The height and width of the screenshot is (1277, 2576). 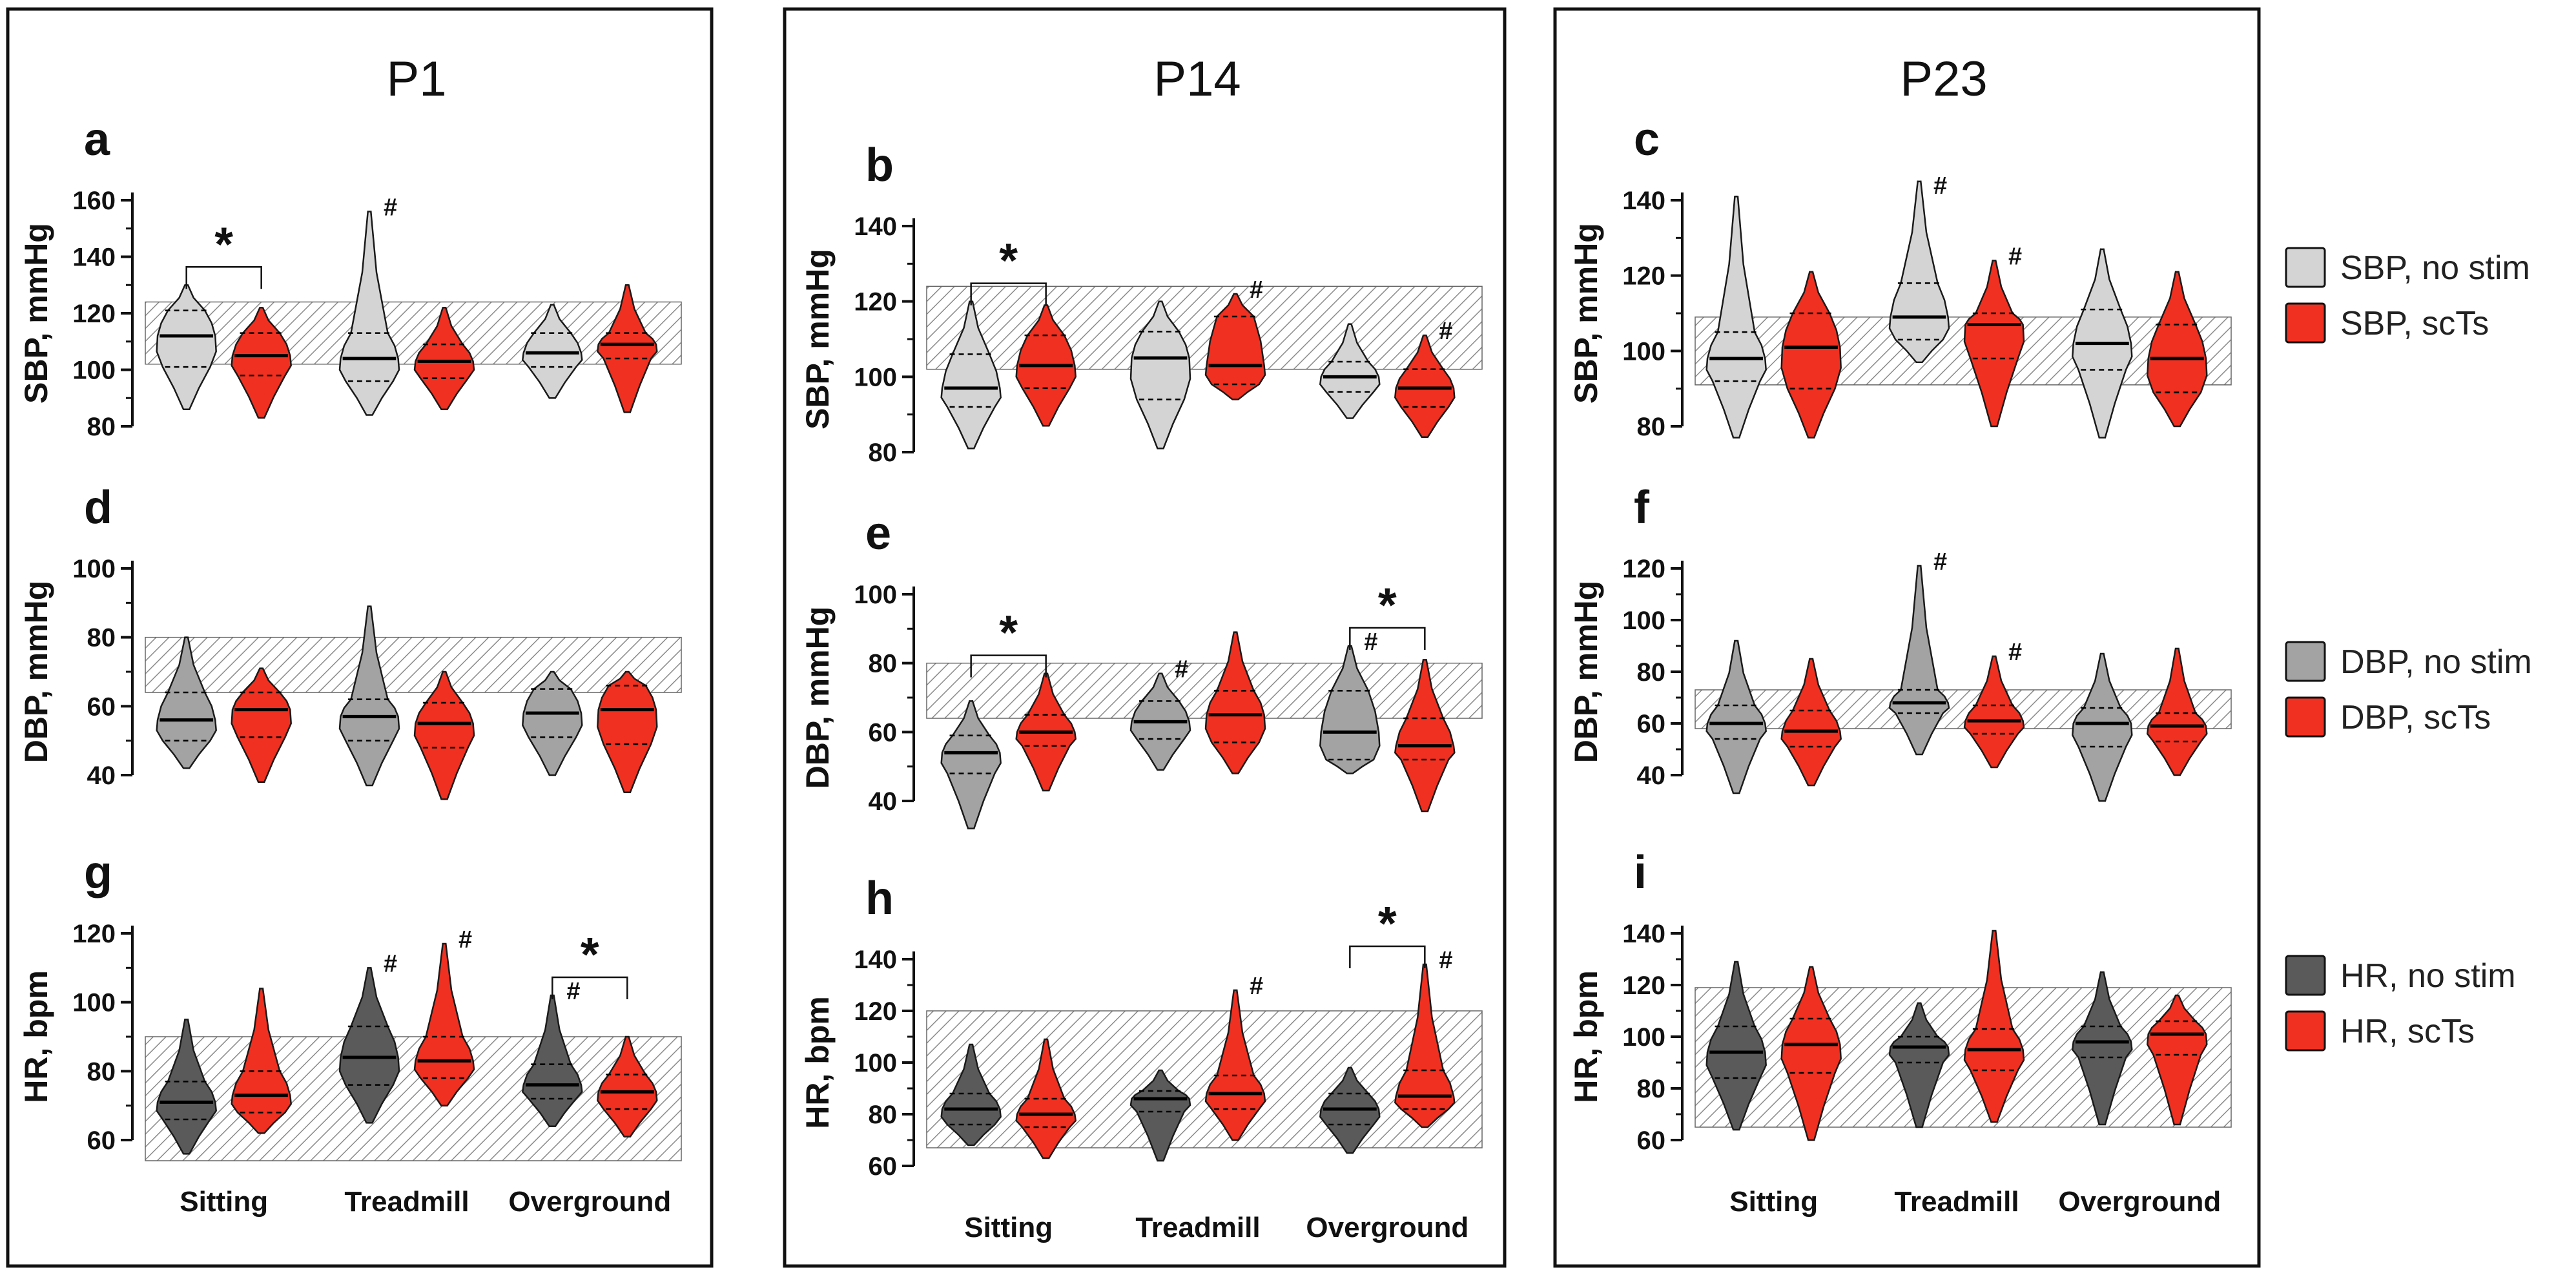 I want to click on legend-entry-sbp-nostim: SBP, no stim, so click(x=2407, y=267).